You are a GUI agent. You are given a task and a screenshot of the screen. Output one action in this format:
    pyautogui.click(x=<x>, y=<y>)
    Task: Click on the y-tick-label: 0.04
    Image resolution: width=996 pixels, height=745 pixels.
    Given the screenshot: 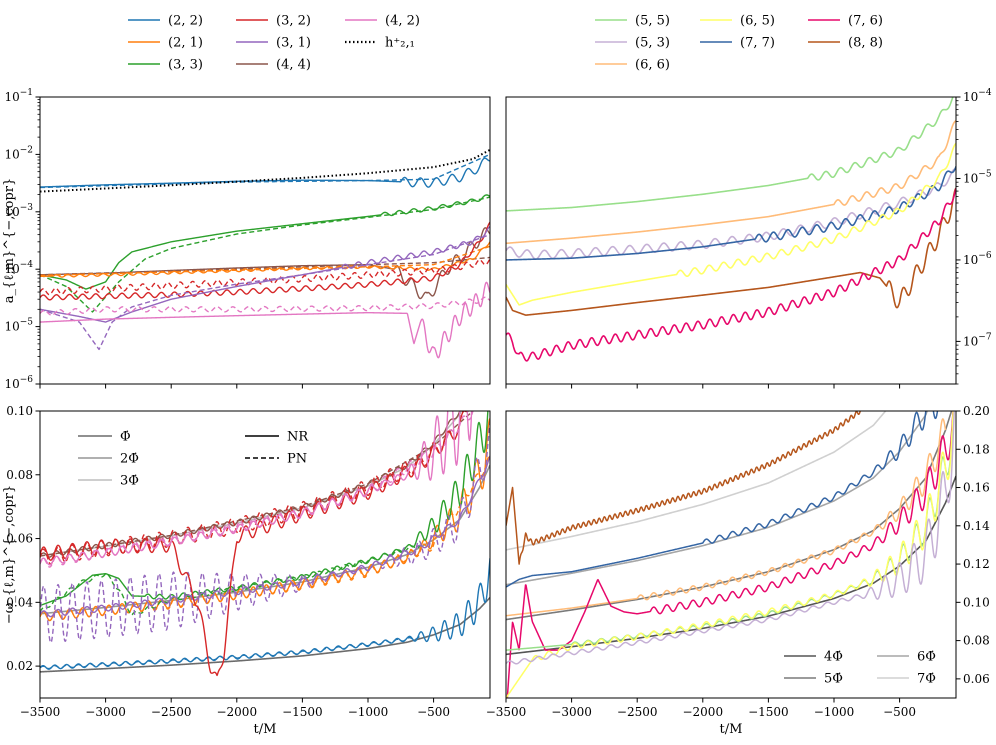 What is the action you would take?
    pyautogui.click(x=19, y=602)
    